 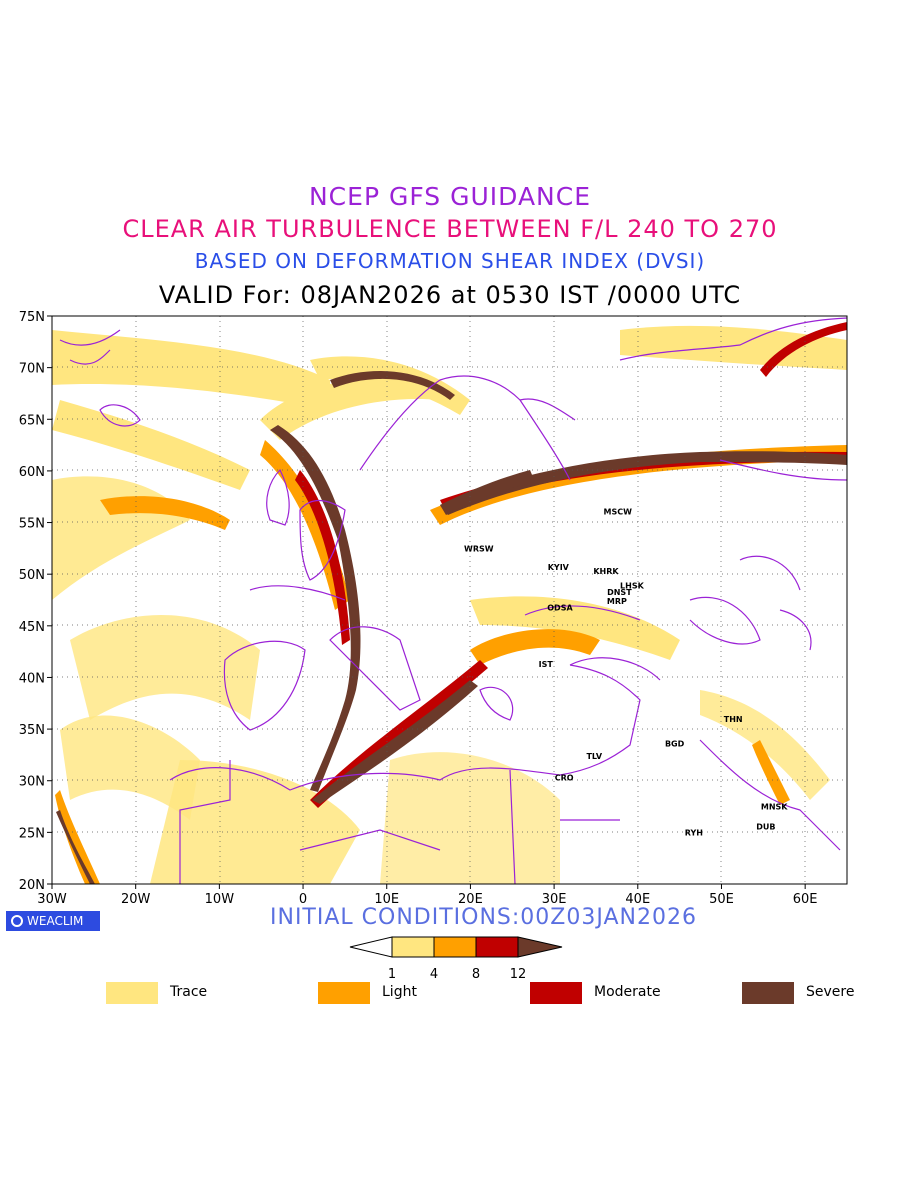 I want to click on legend-label-trace: Trace, so click(x=189, y=992).